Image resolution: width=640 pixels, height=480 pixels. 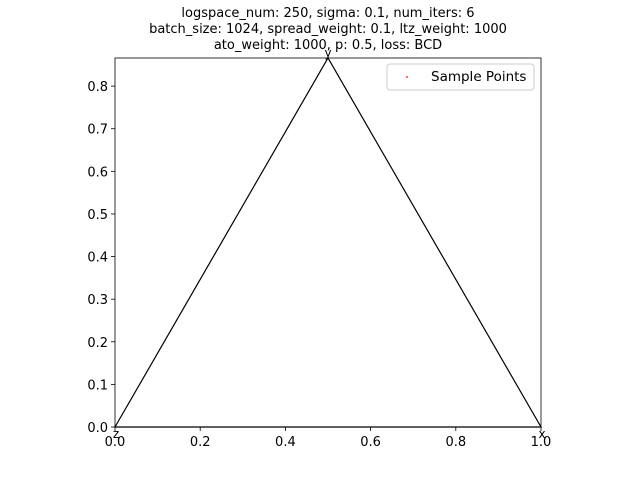 What do you see at coordinates (478, 77) in the screenshot?
I see `legend-label: Sample Points` at bounding box center [478, 77].